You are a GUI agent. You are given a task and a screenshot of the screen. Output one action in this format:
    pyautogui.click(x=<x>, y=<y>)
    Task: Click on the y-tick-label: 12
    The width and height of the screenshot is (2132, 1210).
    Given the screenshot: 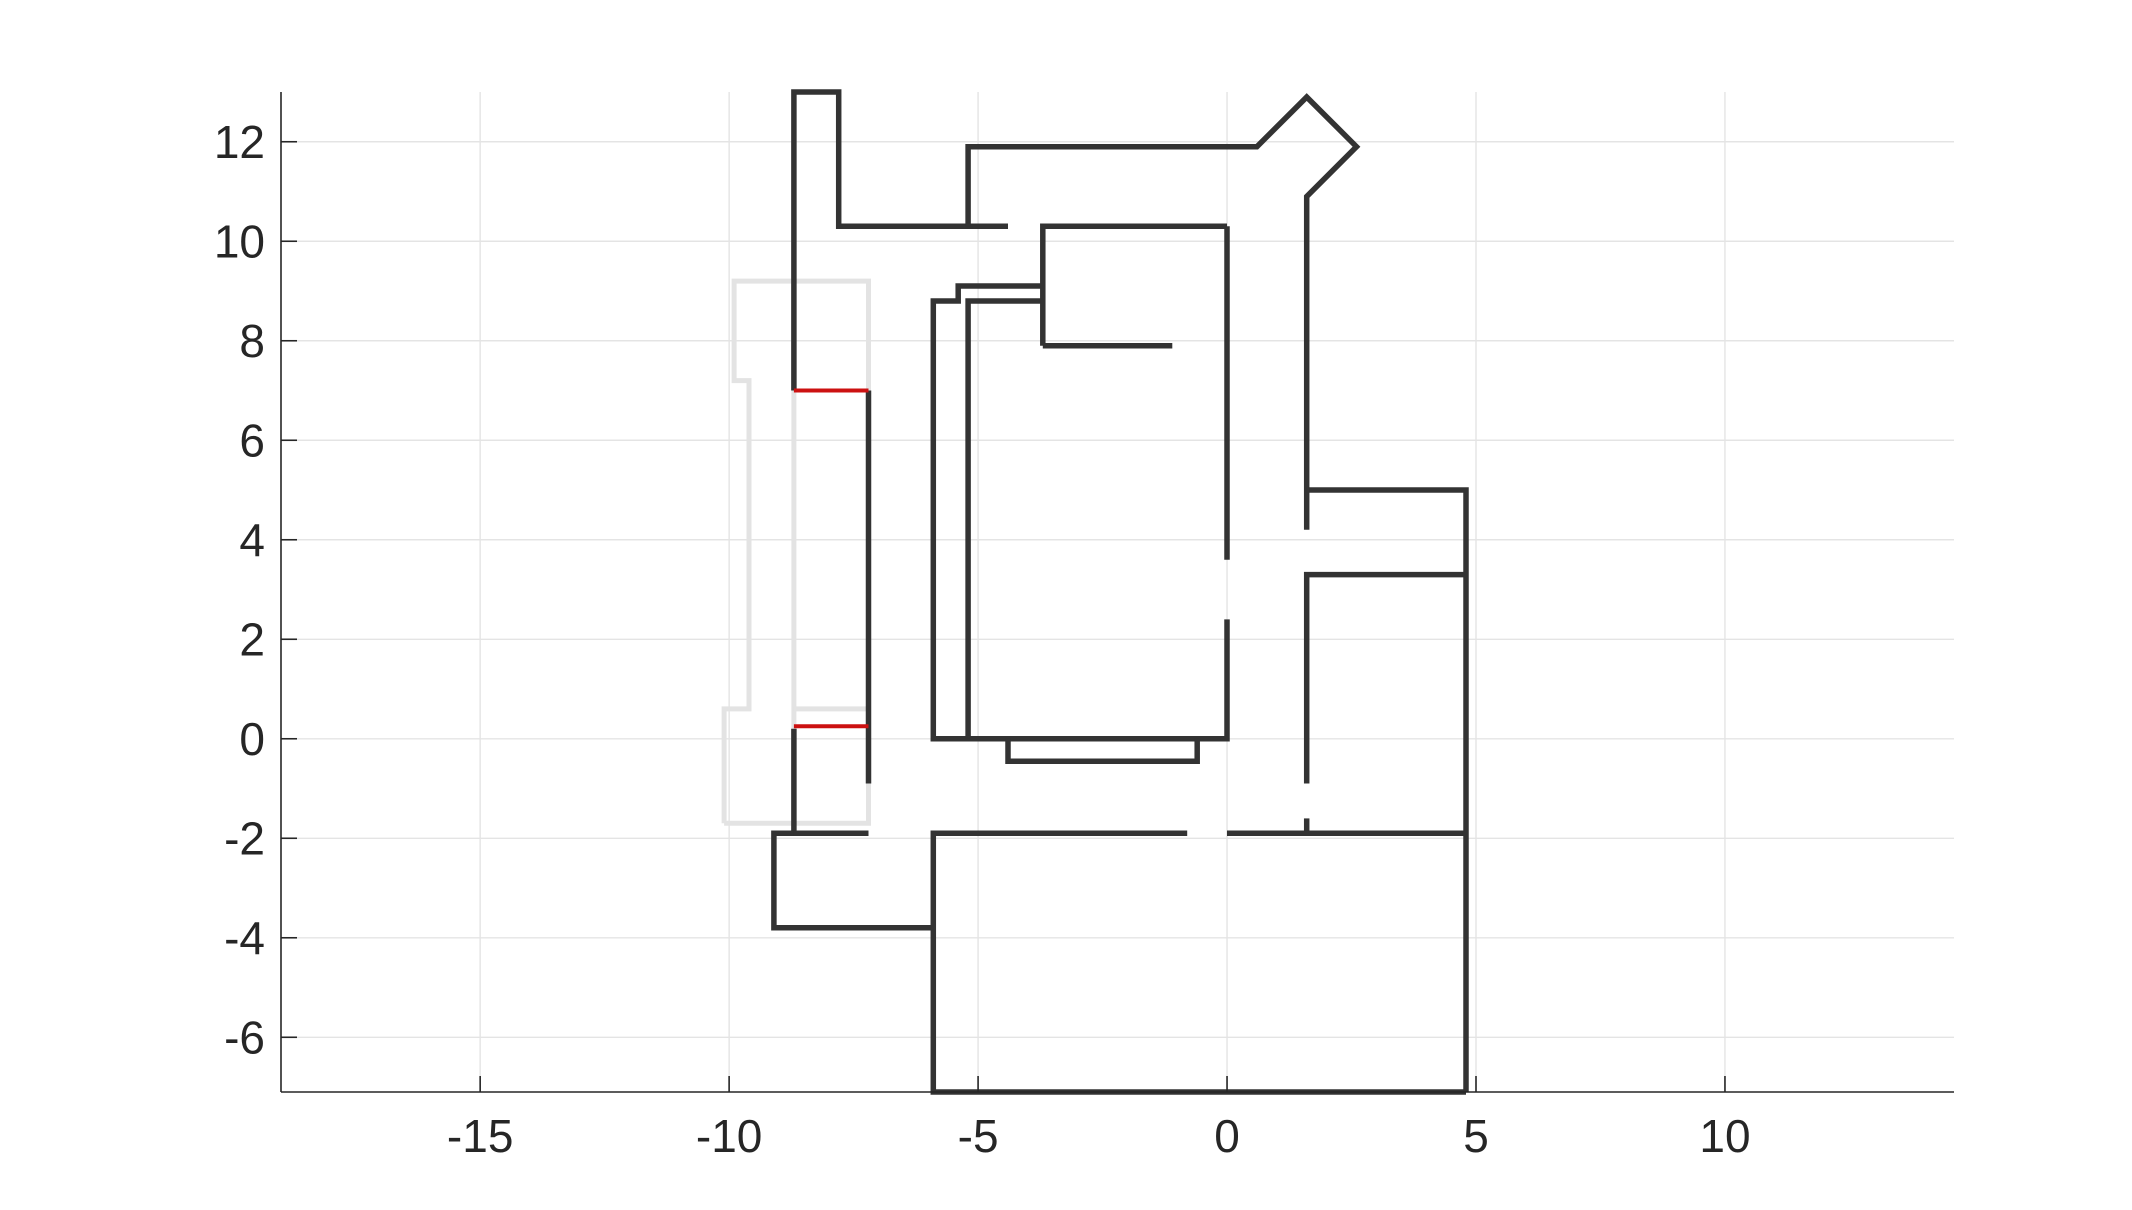 What is the action you would take?
    pyautogui.click(x=239, y=142)
    